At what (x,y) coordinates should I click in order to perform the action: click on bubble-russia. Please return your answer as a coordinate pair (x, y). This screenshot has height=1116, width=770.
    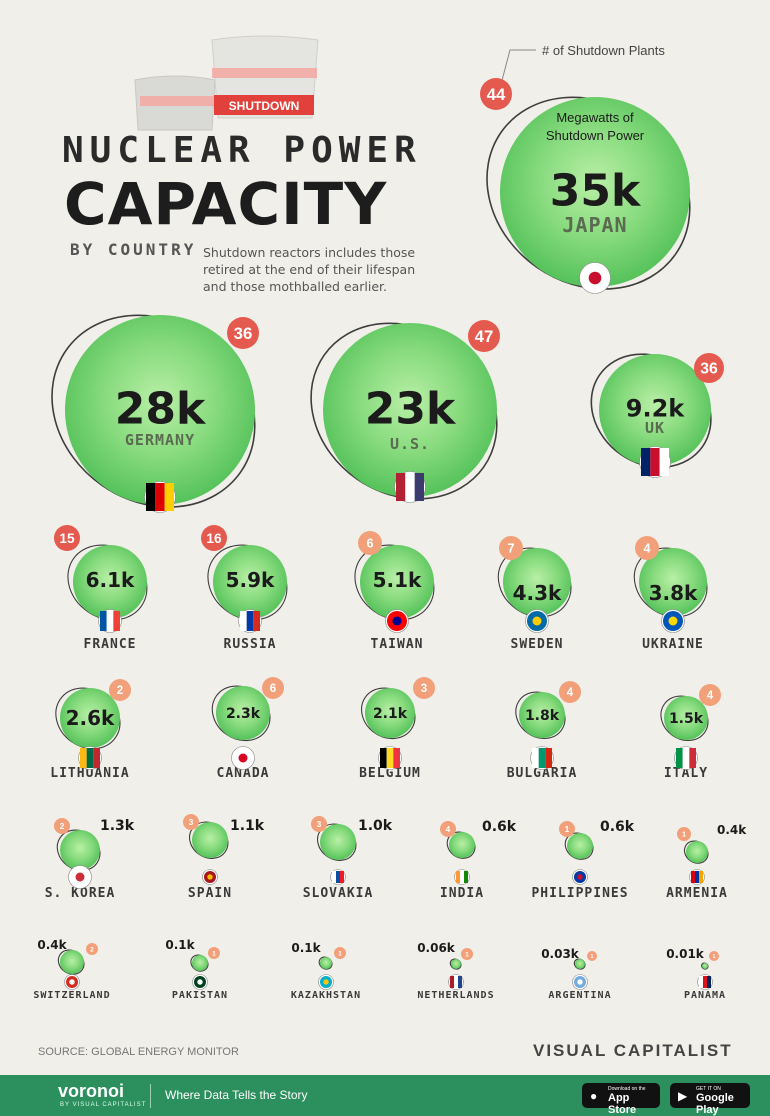
    Looking at the image, I should click on (250, 582).